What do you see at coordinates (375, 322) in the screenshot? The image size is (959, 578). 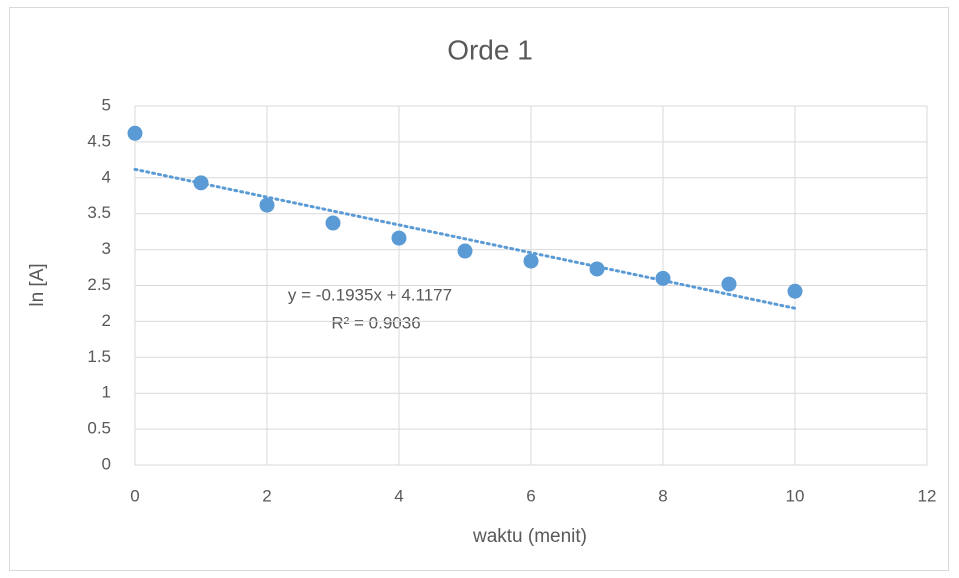 I see `trendline-r2: R² = 0.9036` at bounding box center [375, 322].